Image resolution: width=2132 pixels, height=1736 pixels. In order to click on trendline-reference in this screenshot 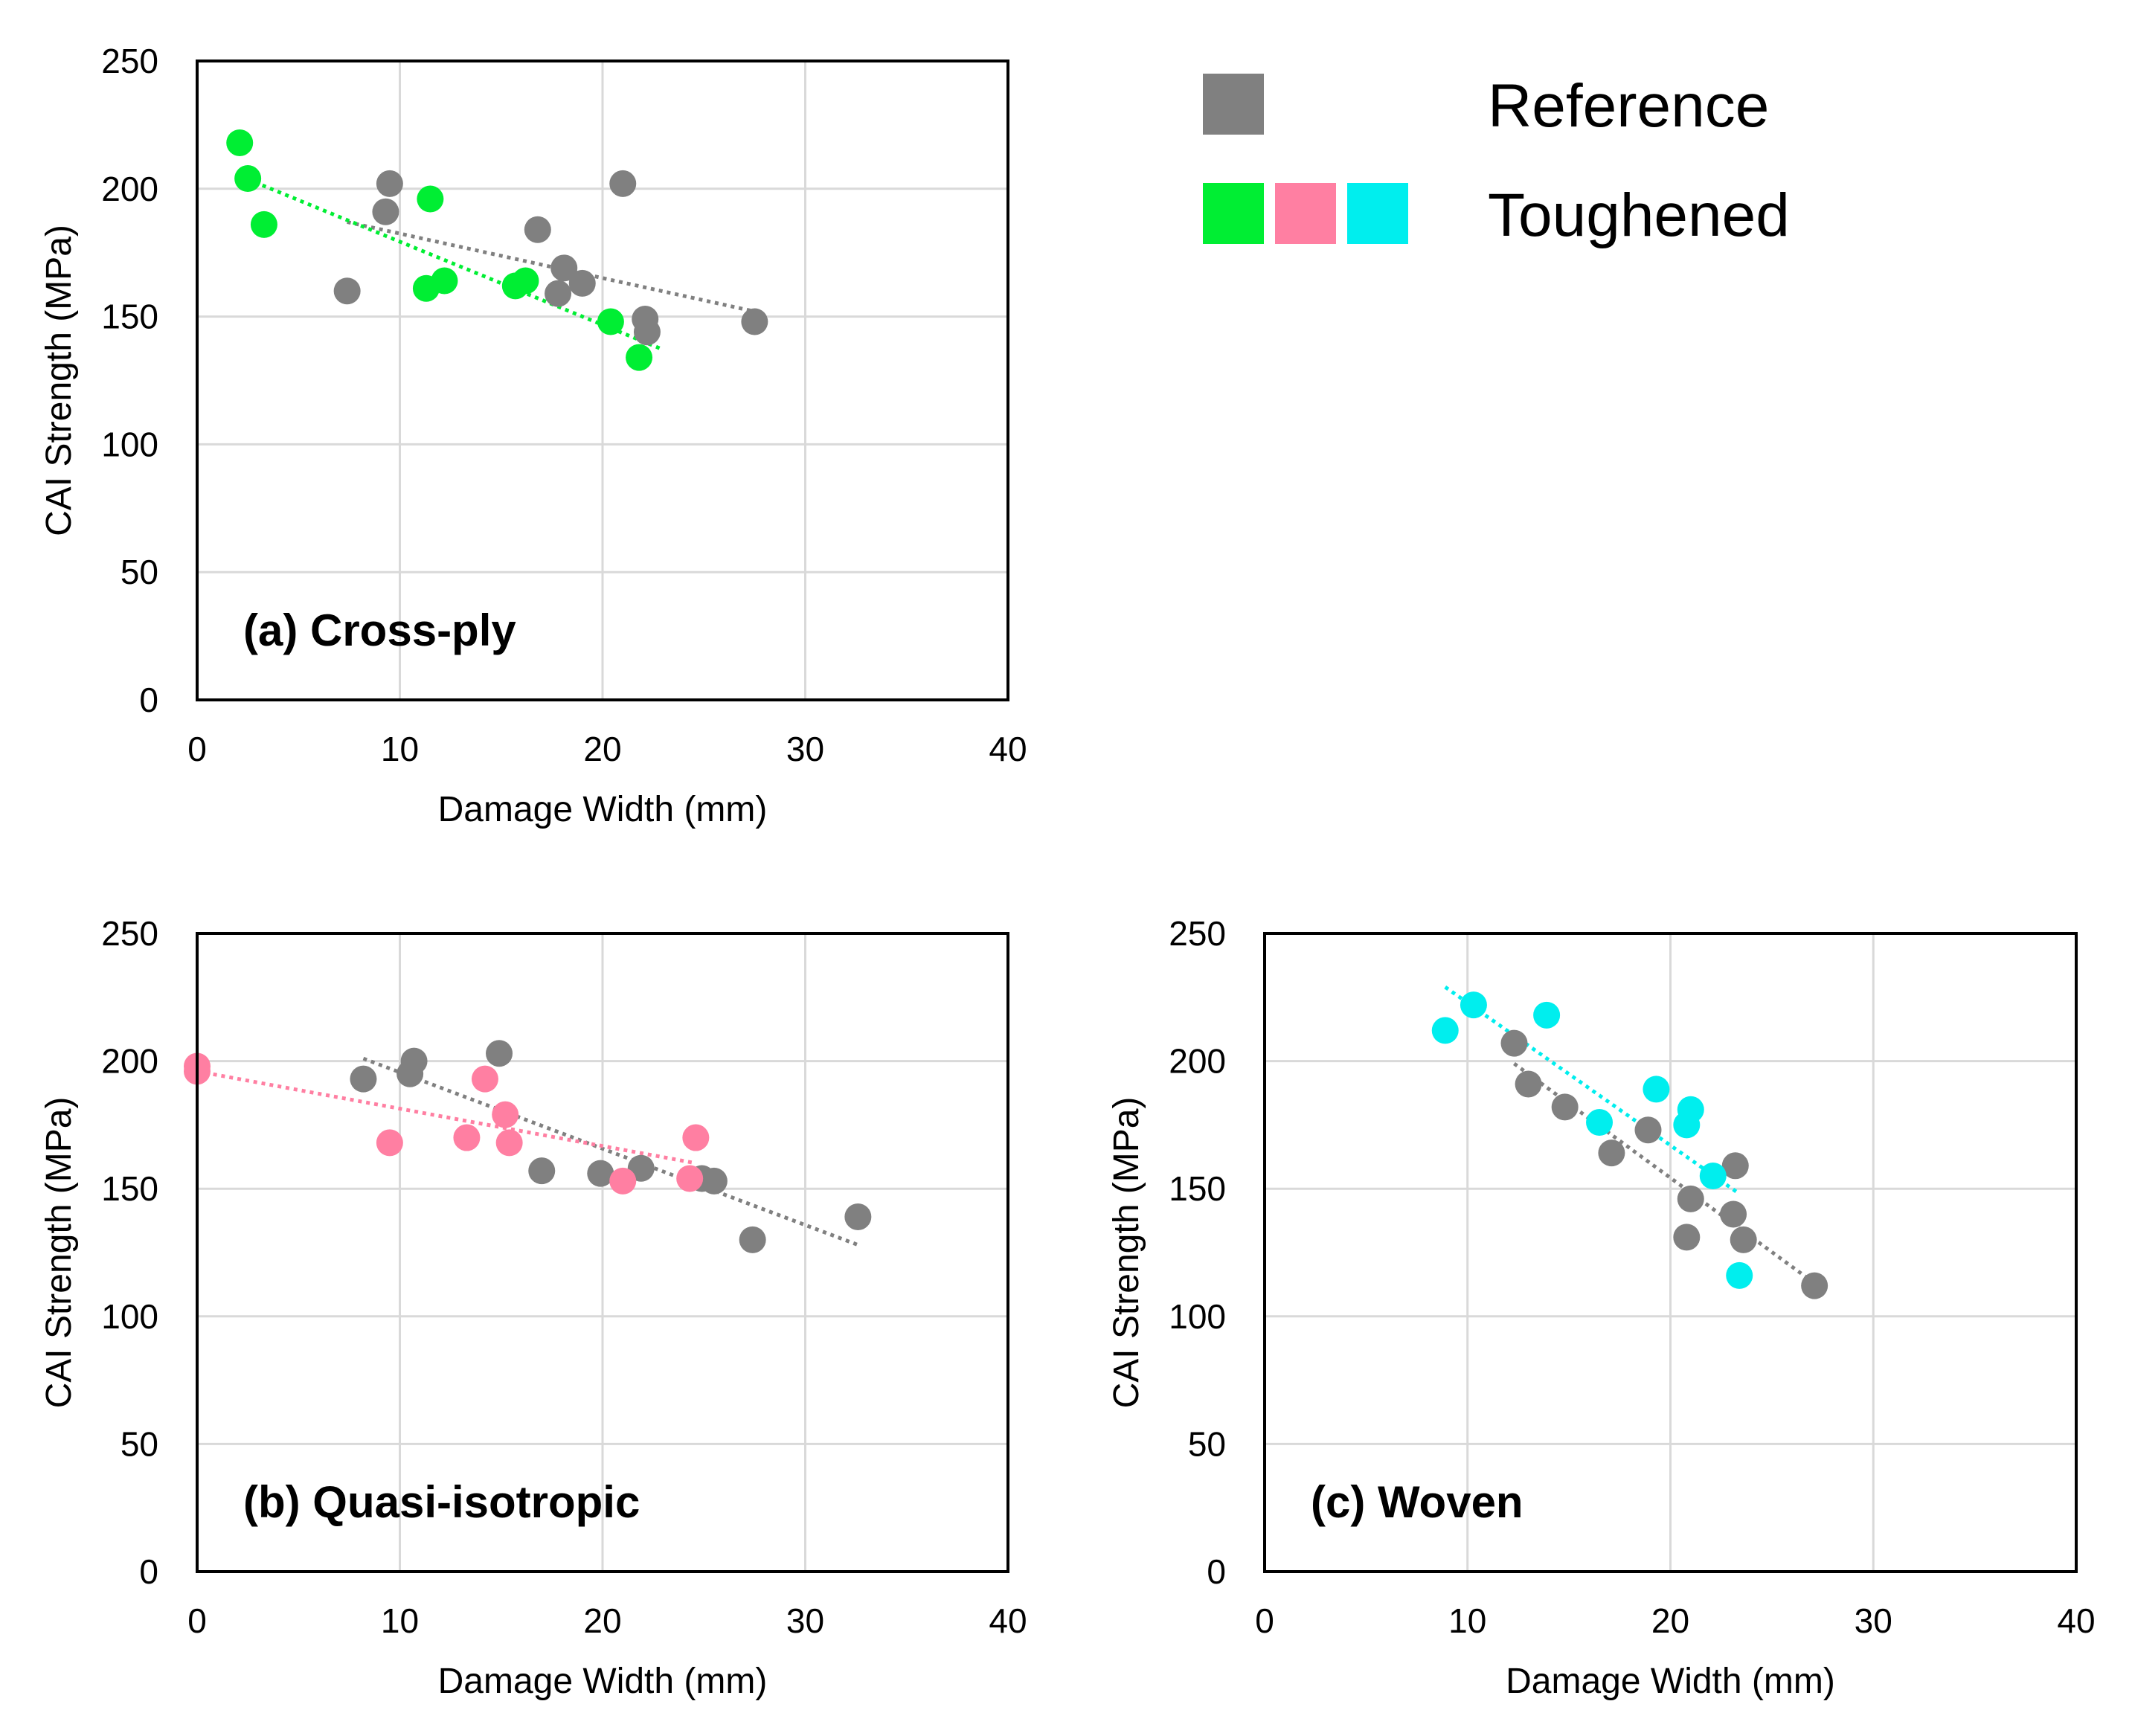, I will do `click(610, 1151)`.